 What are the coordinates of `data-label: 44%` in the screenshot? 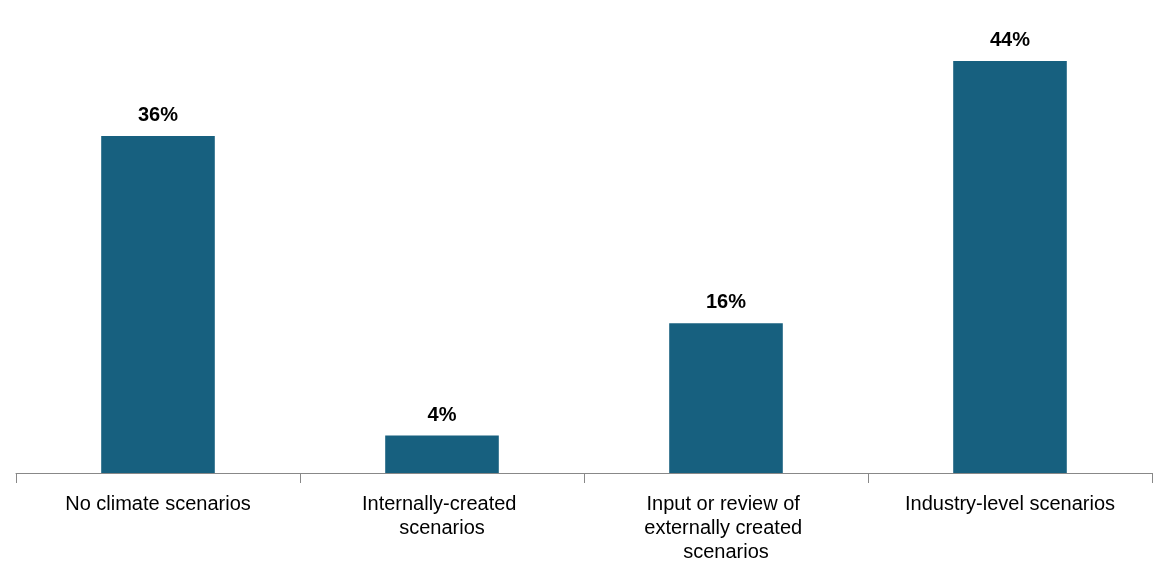 It's located at (1010, 39).